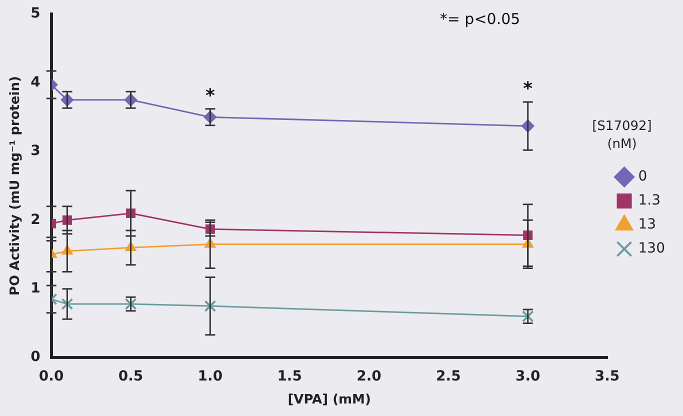 Image resolution: width=683 pixels, height=416 pixels. What do you see at coordinates (369, 376) in the screenshot?
I see `x-tick-label: 2.0` at bounding box center [369, 376].